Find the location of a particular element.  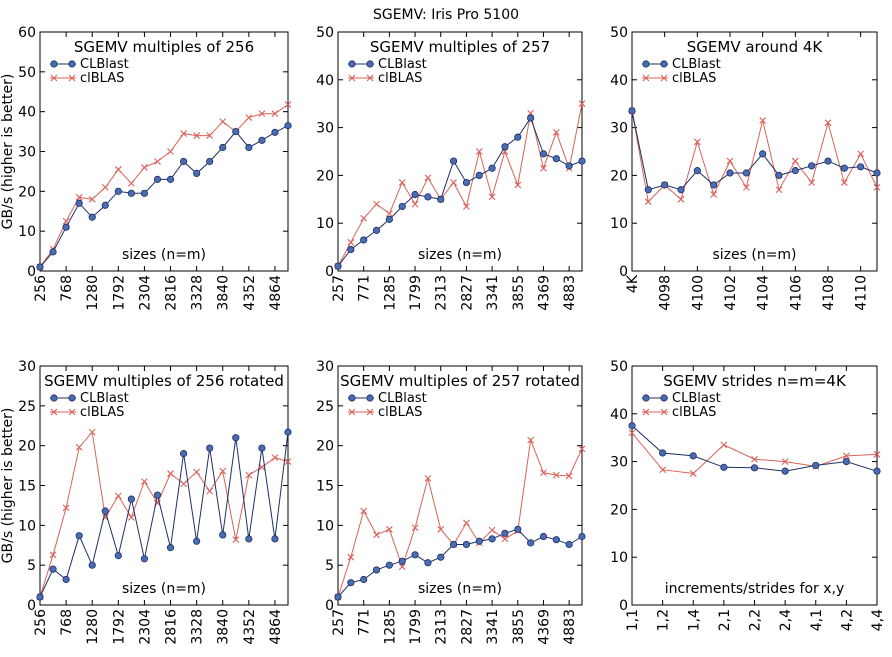

x-tick-label: 2,1 is located at coordinates (725, 620).